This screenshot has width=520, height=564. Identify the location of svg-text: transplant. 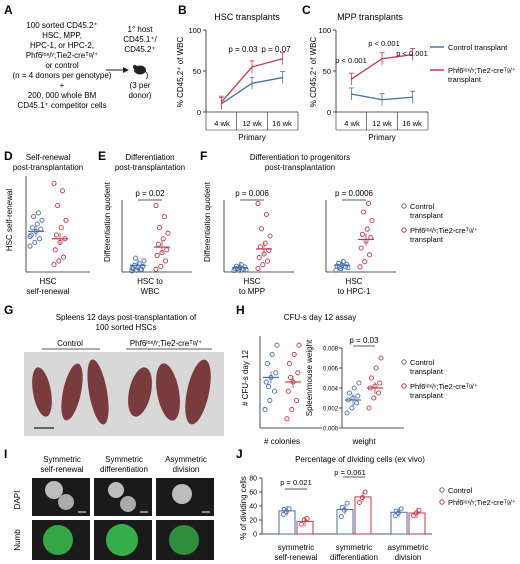
(427, 395).